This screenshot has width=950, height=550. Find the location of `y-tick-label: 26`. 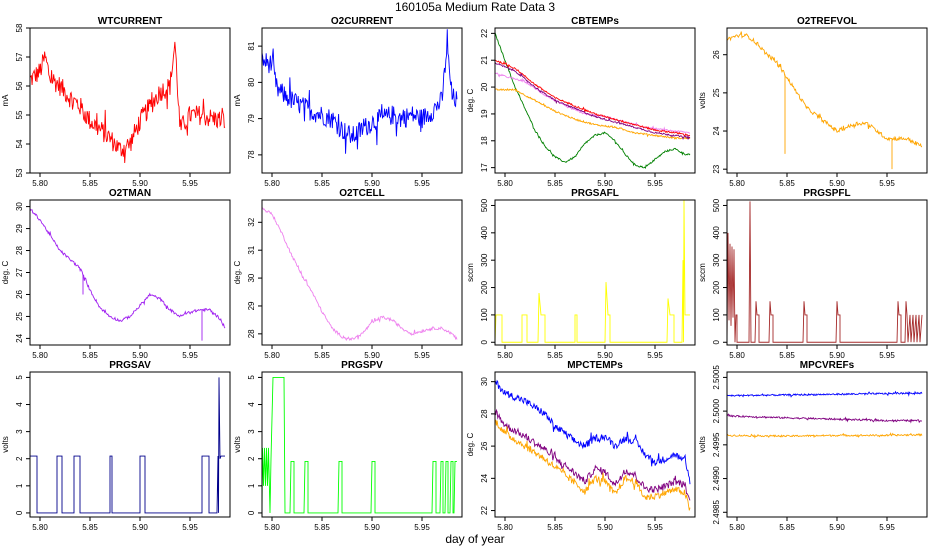

y-tick-label: 26 is located at coordinates (716, 54).